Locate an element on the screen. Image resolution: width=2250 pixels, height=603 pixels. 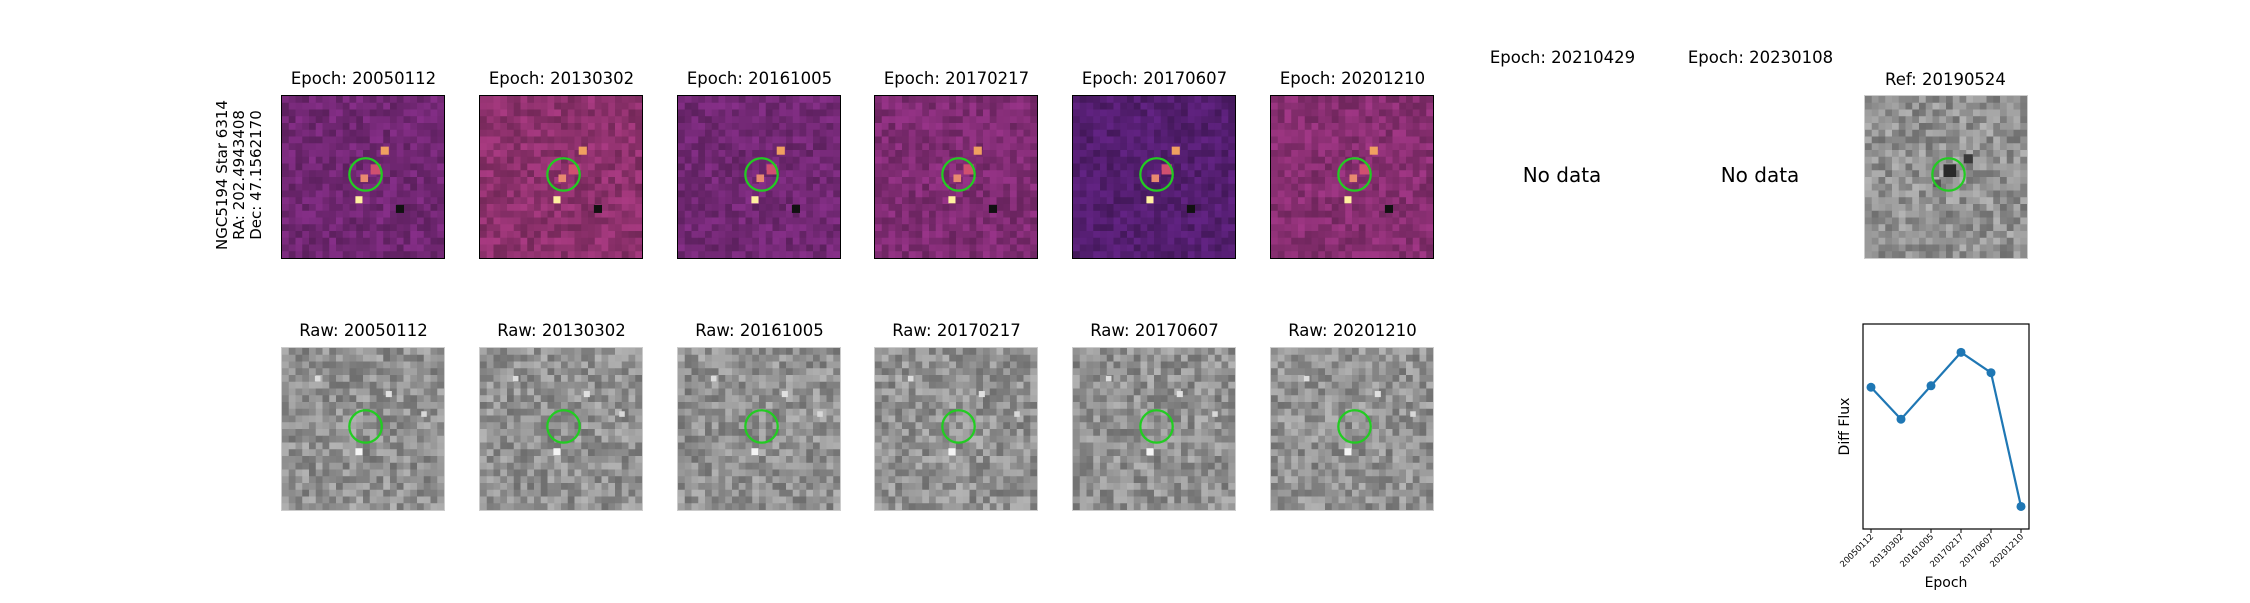
target-name: NGC5194 Star 6314 is located at coordinates (222, 175).